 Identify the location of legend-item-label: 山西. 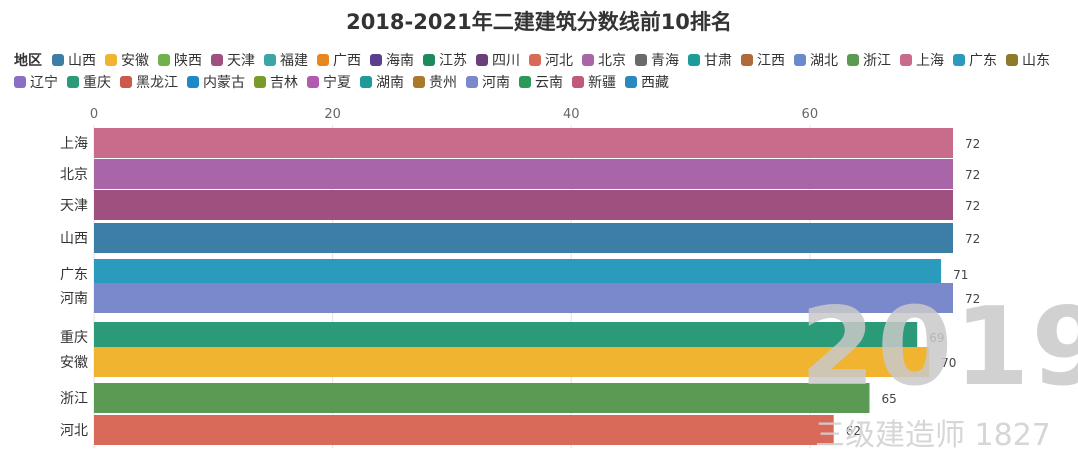
(82, 61).